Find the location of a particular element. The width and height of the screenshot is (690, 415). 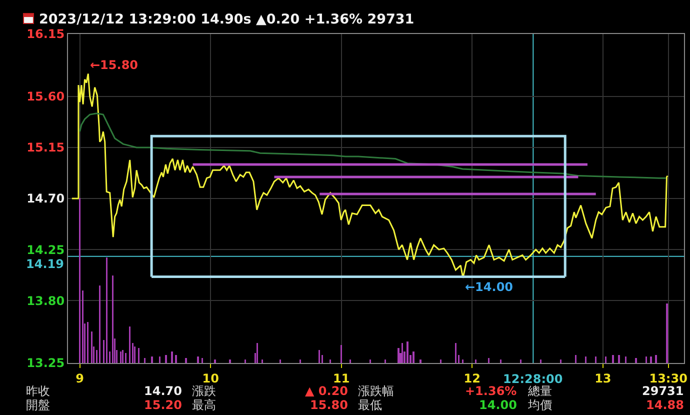

text: 14.88 is located at coordinates (665, 405).